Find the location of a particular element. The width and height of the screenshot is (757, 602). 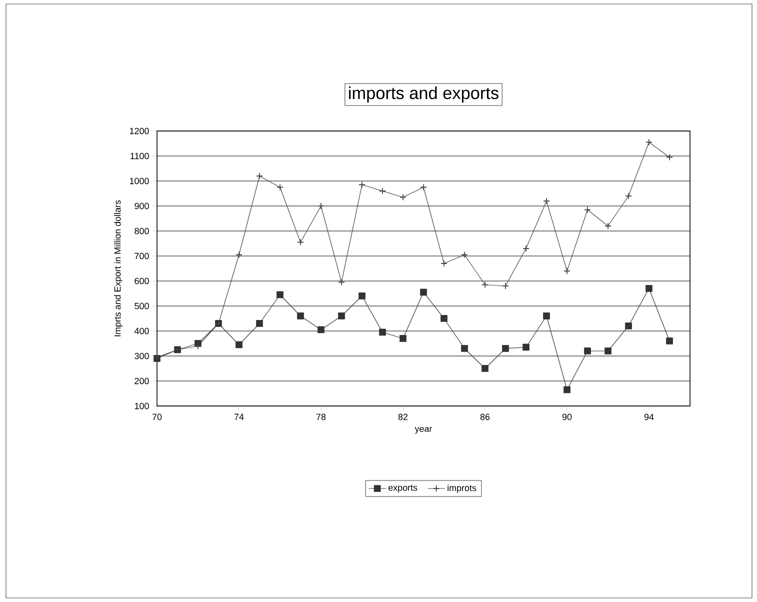

y-tick-label: 700 is located at coordinates (141, 256).